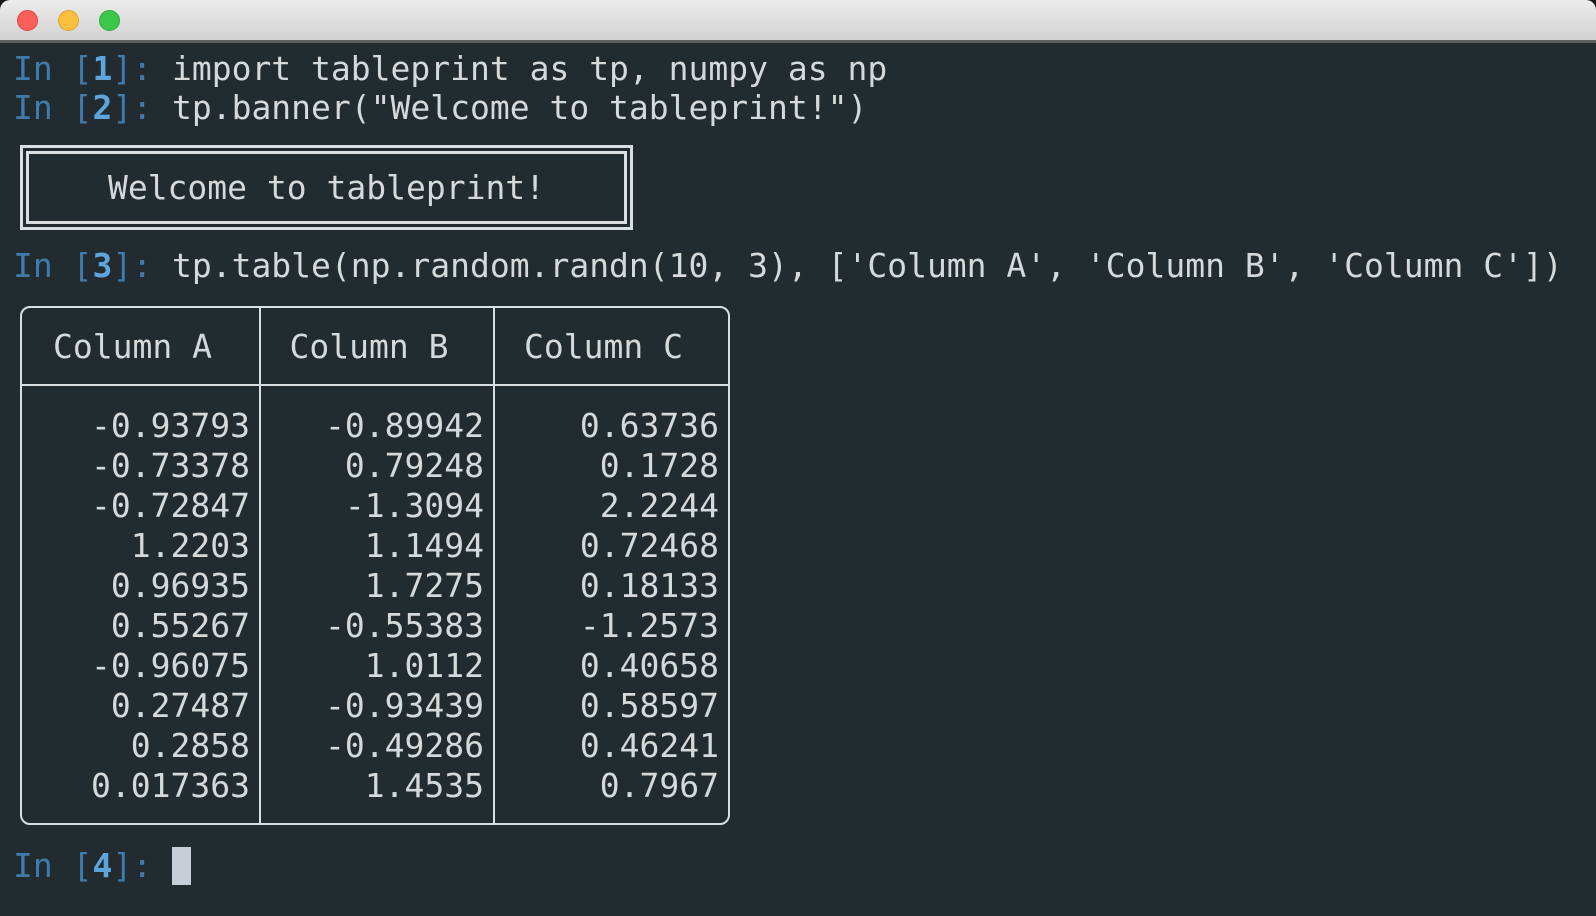 Image resolution: width=1596 pixels, height=916 pixels. I want to click on table-cell: 0.96935, so click(180, 585).